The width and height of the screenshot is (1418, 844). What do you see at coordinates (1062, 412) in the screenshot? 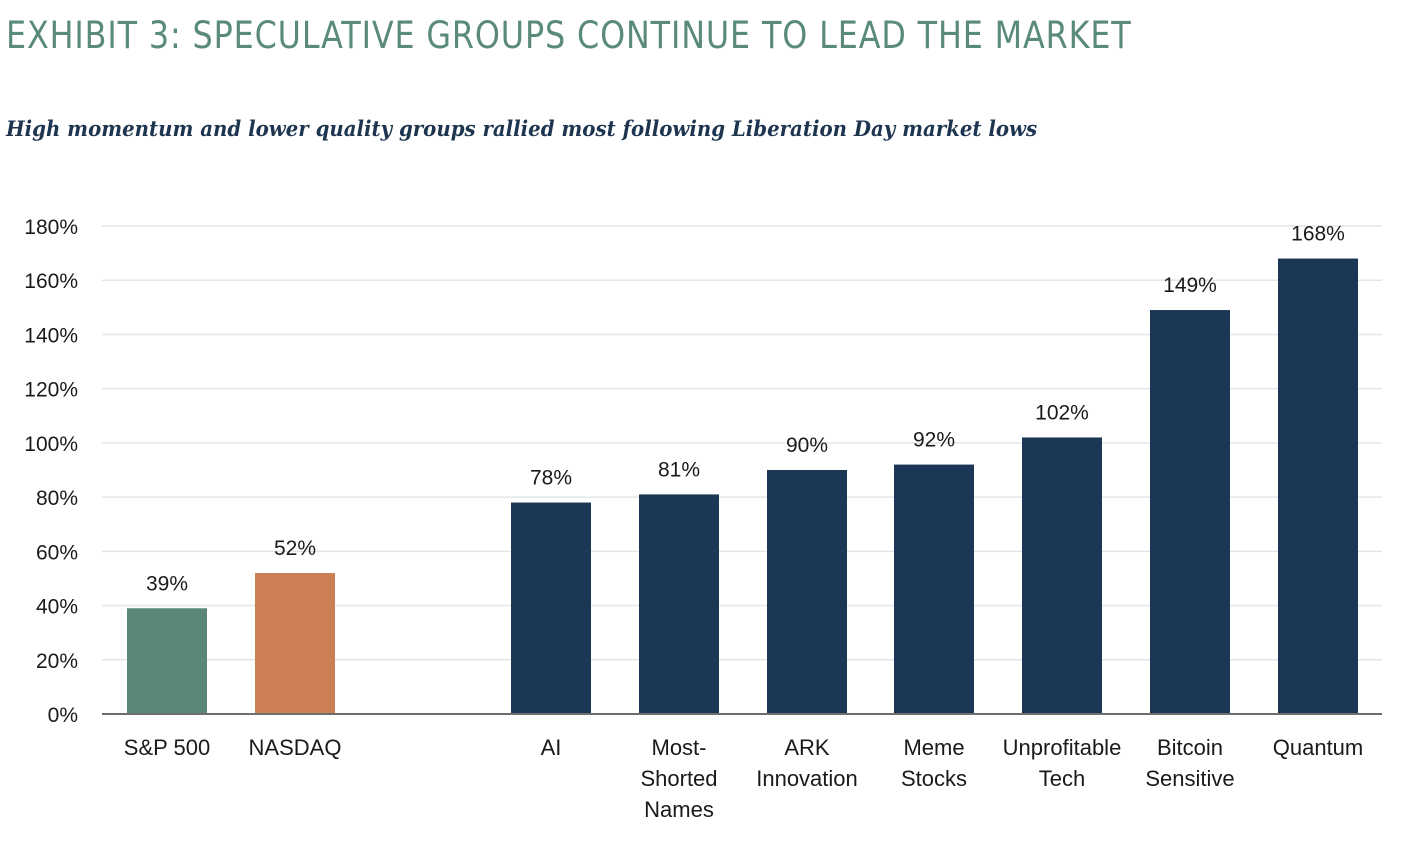
I see `value-label: 102%` at bounding box center [1062, 412].